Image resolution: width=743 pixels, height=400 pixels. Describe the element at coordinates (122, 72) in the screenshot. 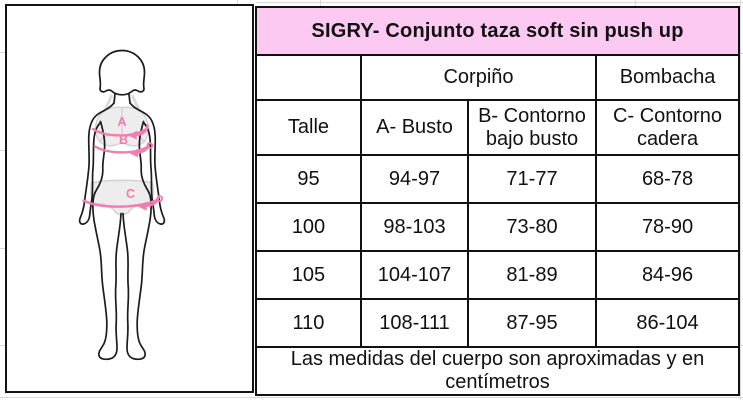

I see `head-outline` at that location.